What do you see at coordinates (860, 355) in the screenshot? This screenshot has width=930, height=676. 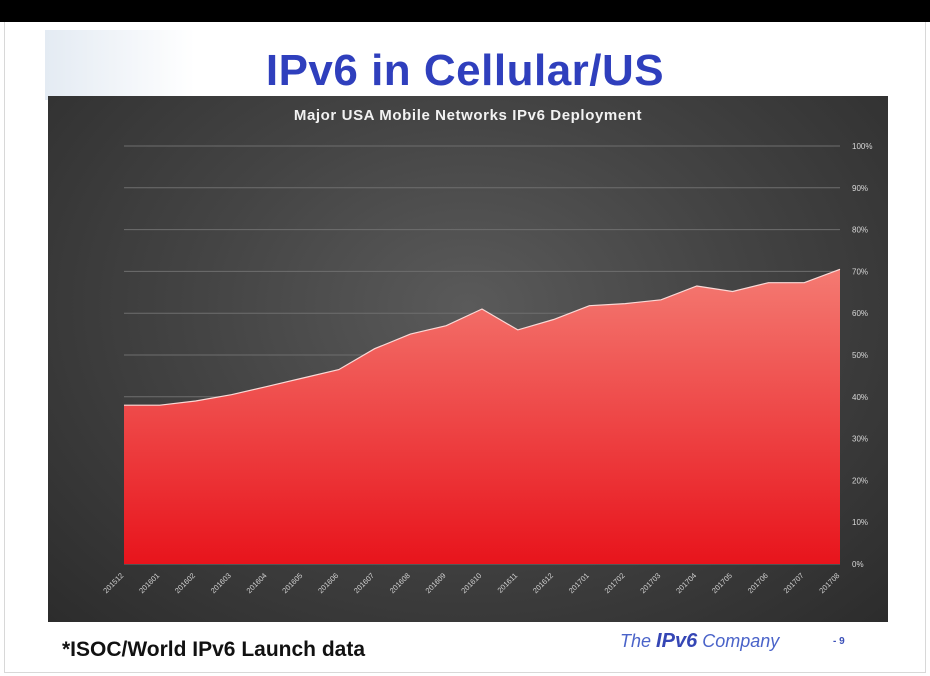 I see `y-tick-label: 50%` at bounding box center [860, 355].